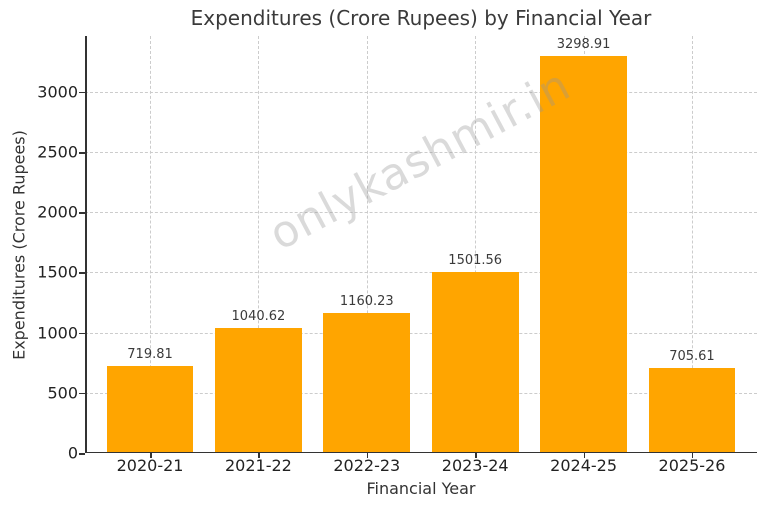 This screenshot has width=768, height=510. Describe the element at coordinates (367, 465) in the screenshot. I see `x-tick-label: 2022-23` at that location.